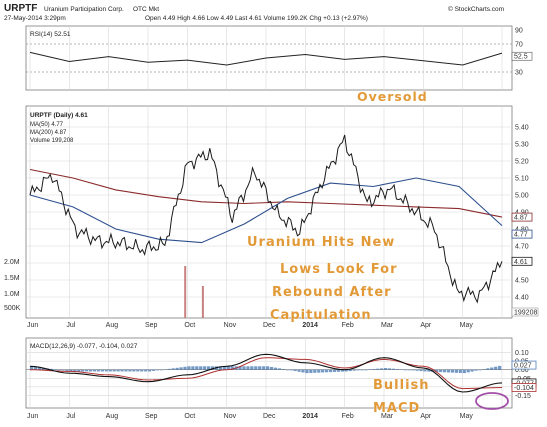 Image resolution: width=547 pixels, height=427 pixels. What do you see at coordinates (522, 52) in the screenshot?
I see `rsi-tick-labels: 3050709052.5` at bounding box center [522, 52].